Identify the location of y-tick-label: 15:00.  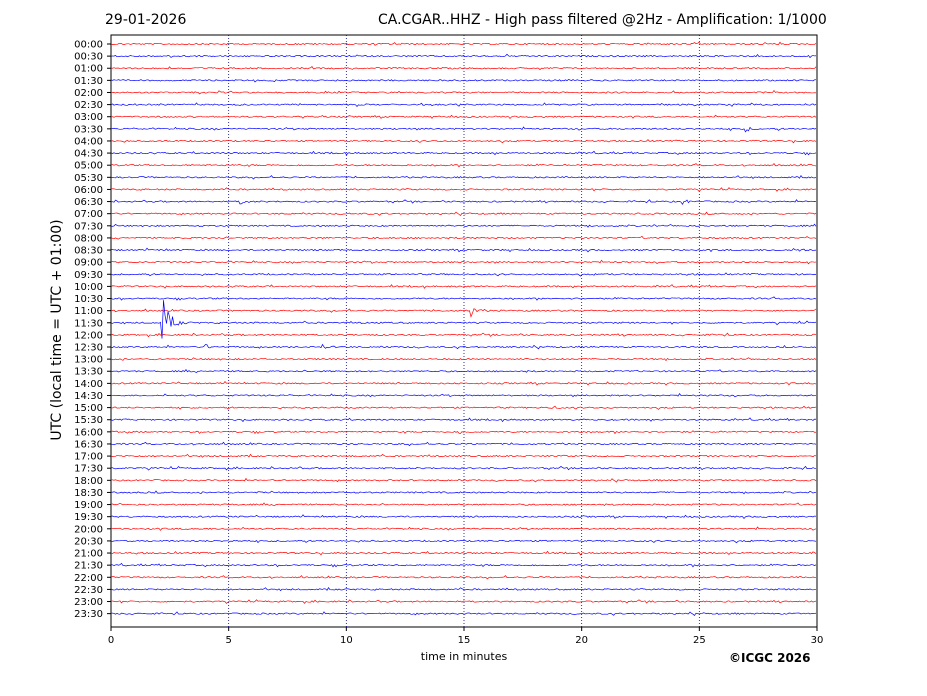
(88, 408).